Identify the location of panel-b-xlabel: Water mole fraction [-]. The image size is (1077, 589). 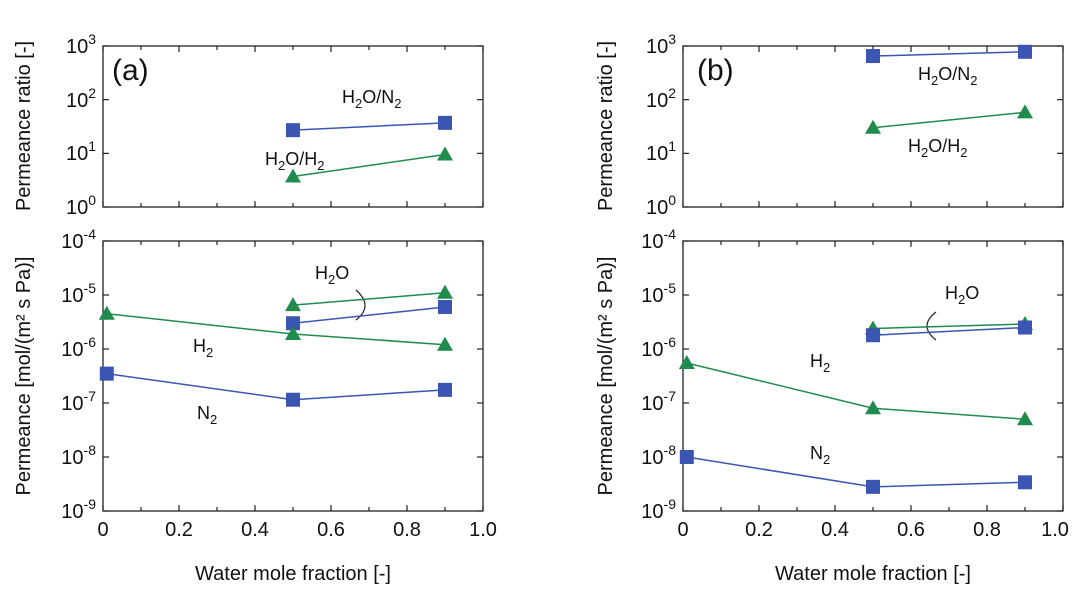
(873, 574).